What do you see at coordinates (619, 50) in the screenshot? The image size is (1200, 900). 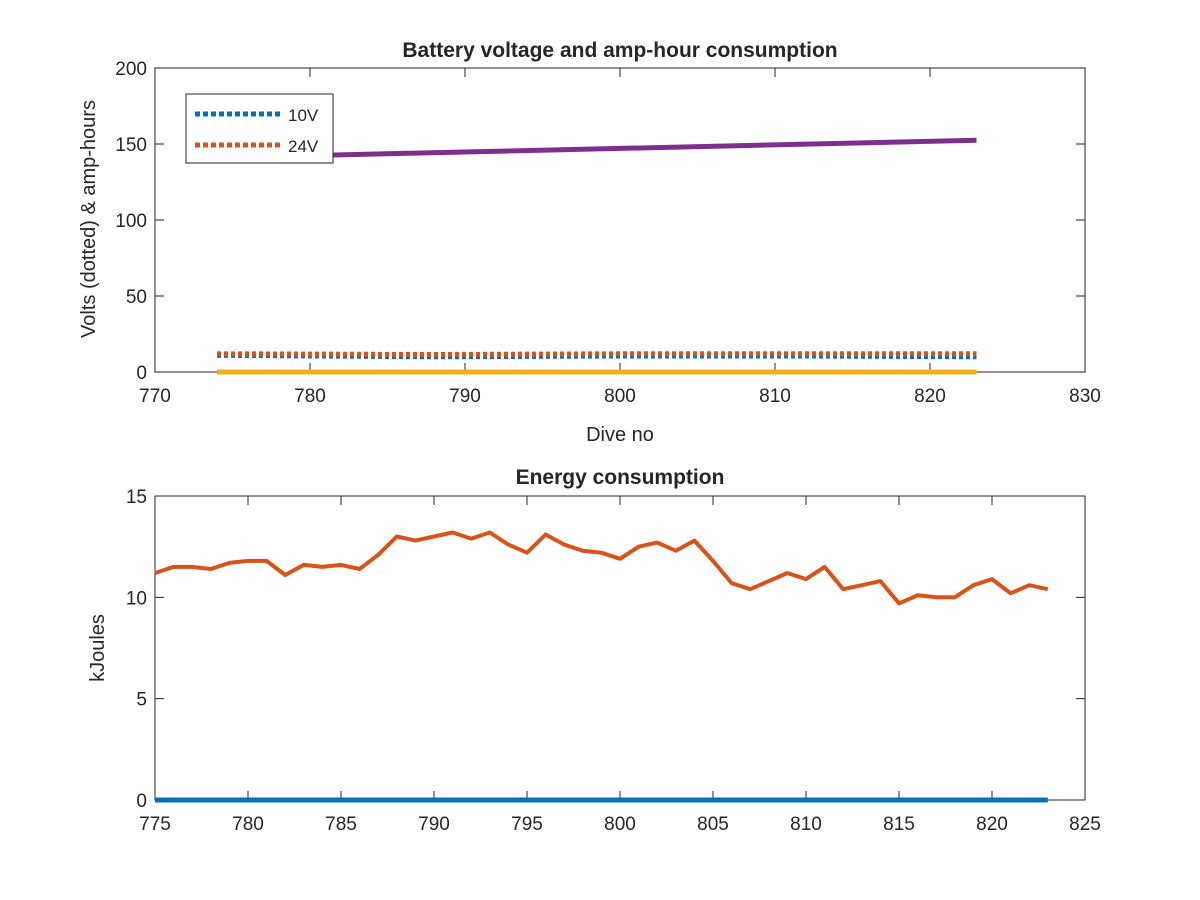 I see `chart-title: Battery voltage and amp-hour consumption` at bounding box center [619, 50].